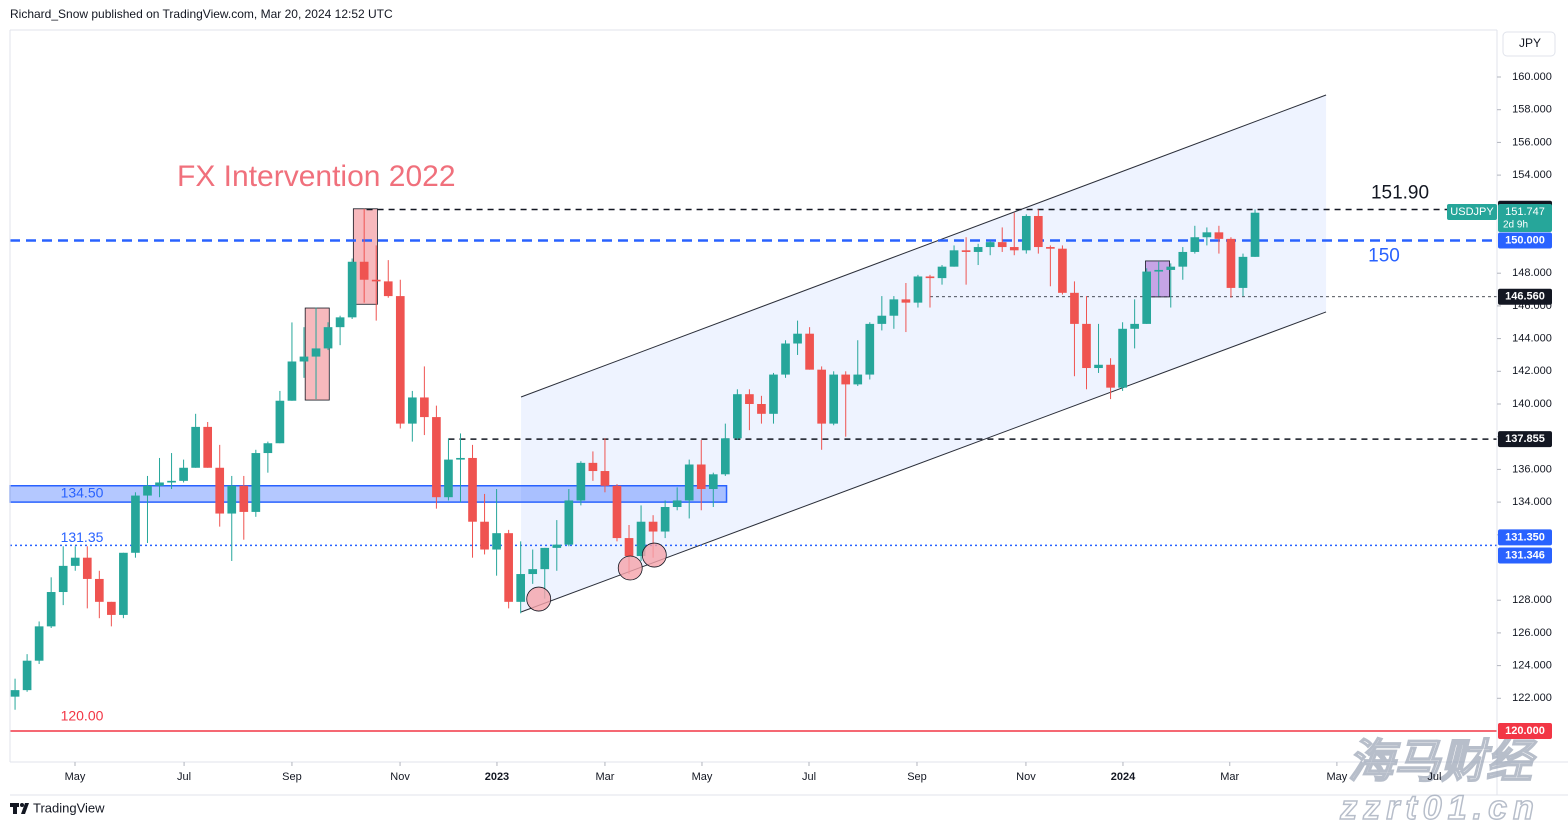  What do you see at coordinates (604, 777) in the screenshot?
I see `x-tick-label: Mar` at bounding box center [604, 777].